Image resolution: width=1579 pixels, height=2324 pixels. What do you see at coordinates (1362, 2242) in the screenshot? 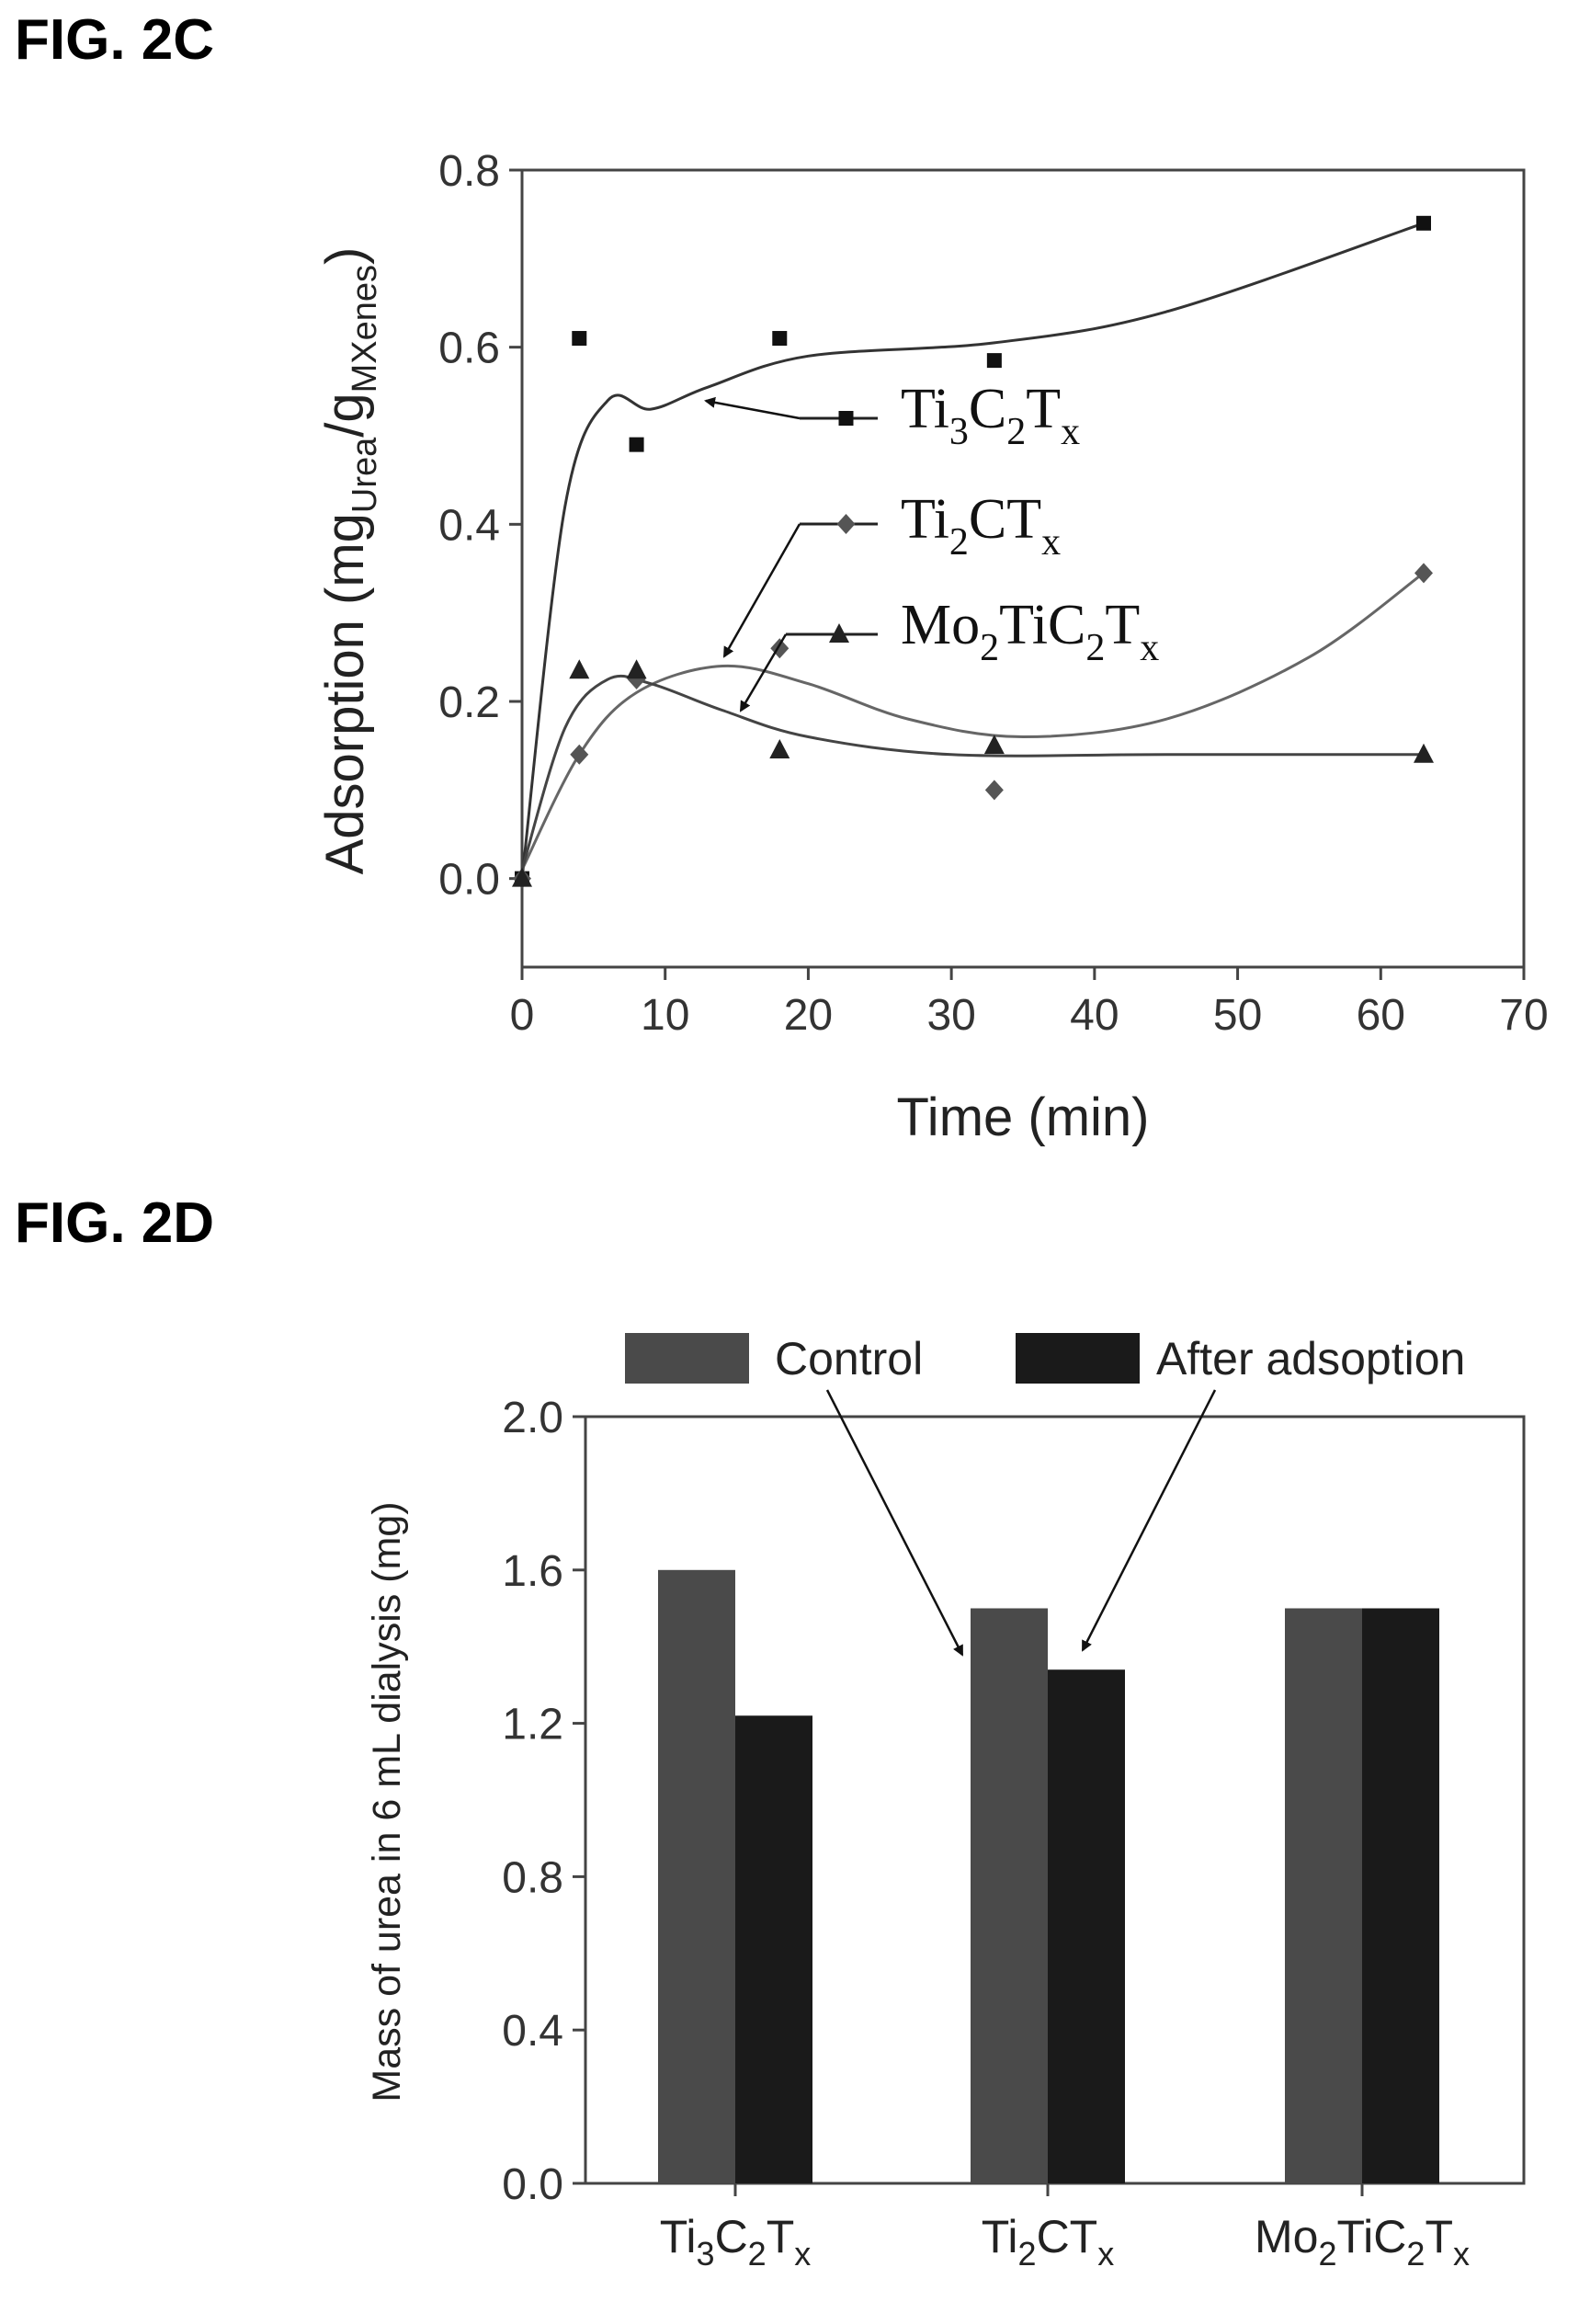
I see `x-category-label-mo2tic2tx: Mo2TiC2Tx` at bounding box center [1362, 2242].